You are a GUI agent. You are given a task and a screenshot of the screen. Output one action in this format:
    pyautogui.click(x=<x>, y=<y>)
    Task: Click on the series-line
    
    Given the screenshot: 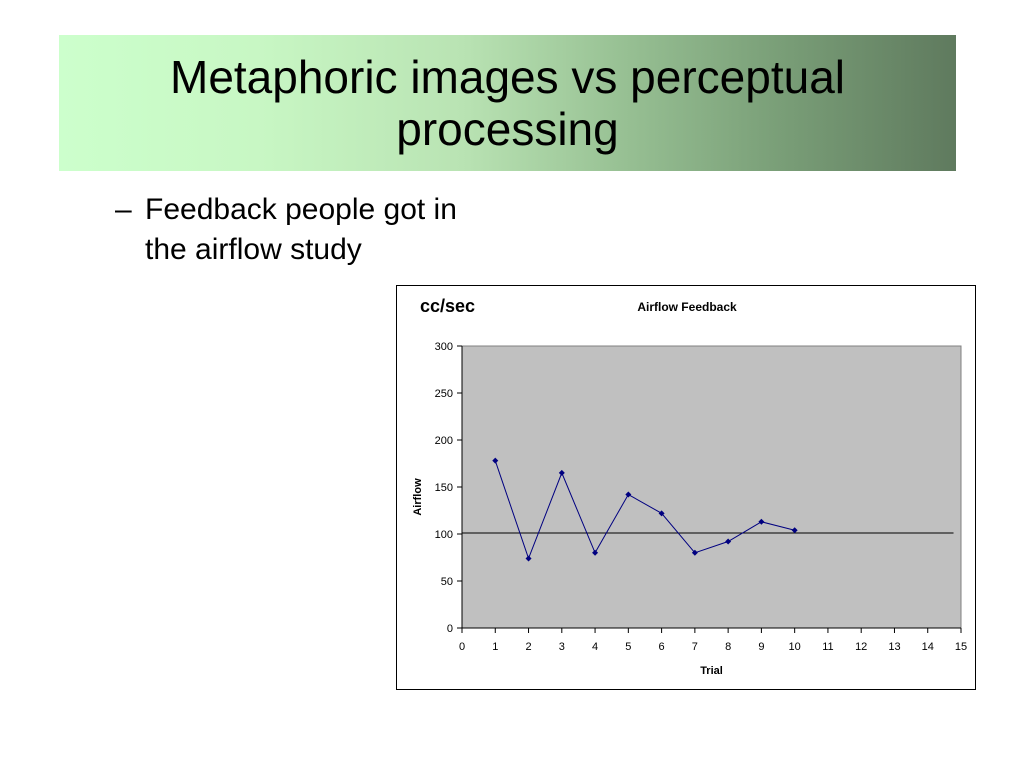 What is the action you would take?
    pyautogui.click(x=644, y=510)
    